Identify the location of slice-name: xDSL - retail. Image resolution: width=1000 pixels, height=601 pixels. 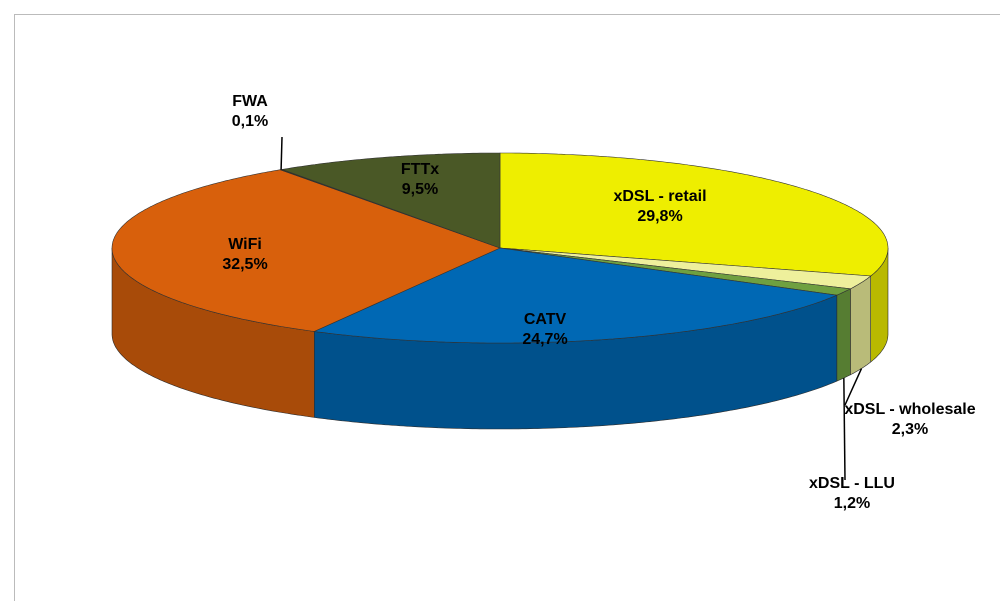
(659, 196).